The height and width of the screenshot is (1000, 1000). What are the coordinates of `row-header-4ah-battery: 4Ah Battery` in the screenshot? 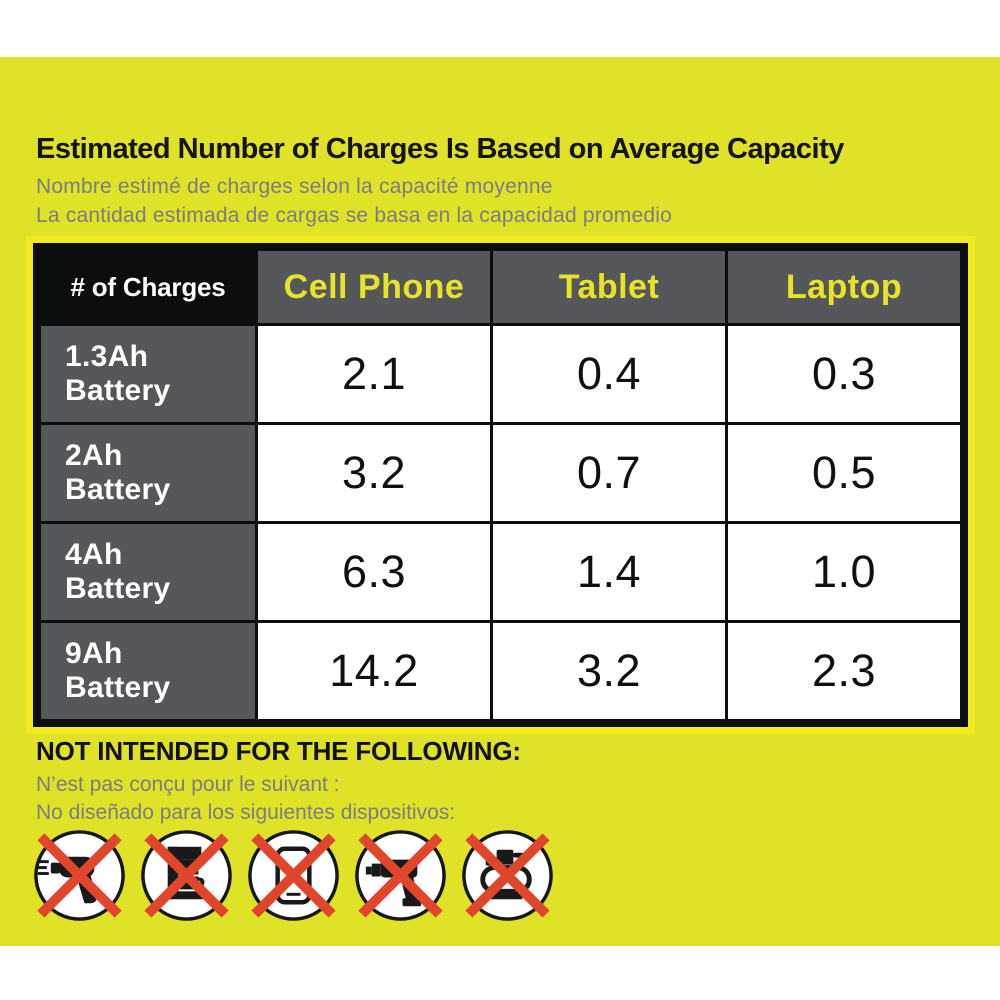 It's located at (148, 572).